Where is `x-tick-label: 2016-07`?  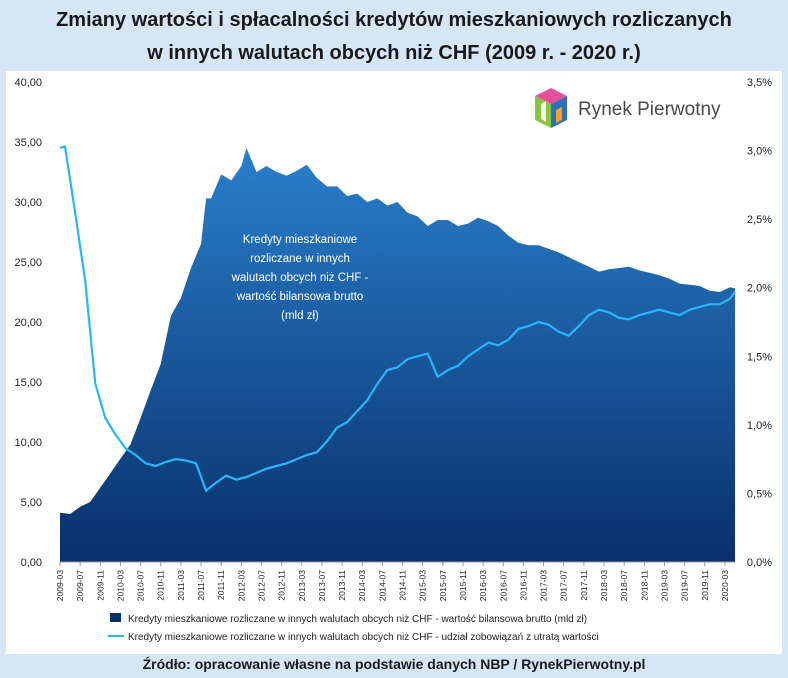 x-tick-label: 2016-07 is located at coordinates (503, 585).